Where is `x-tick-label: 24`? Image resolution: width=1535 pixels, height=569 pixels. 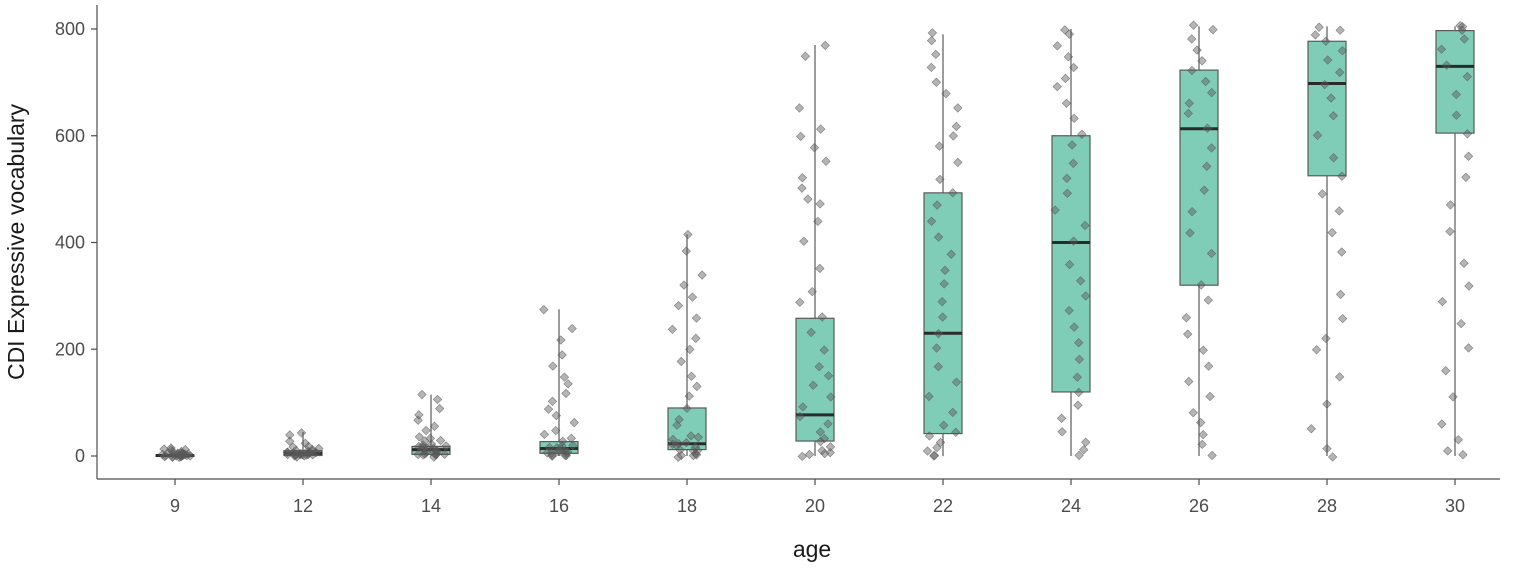 x-tick-label: 24 is located at coordinates (1071, 506).